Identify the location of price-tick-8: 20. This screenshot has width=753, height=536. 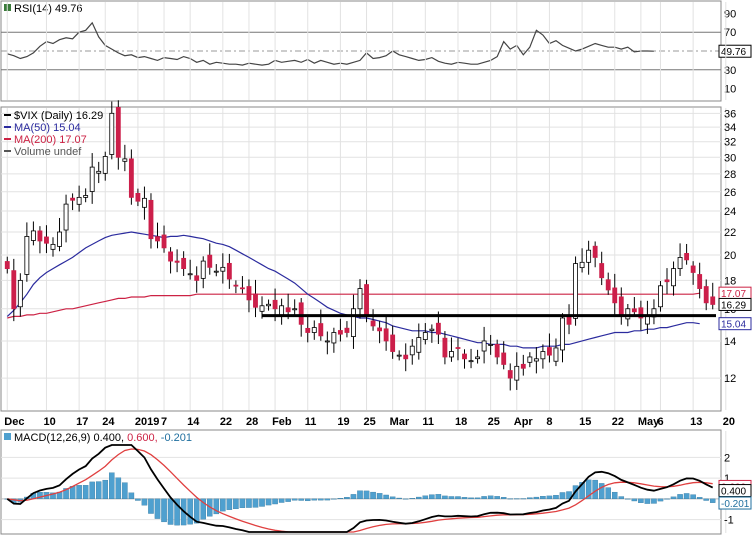
(730, 256).